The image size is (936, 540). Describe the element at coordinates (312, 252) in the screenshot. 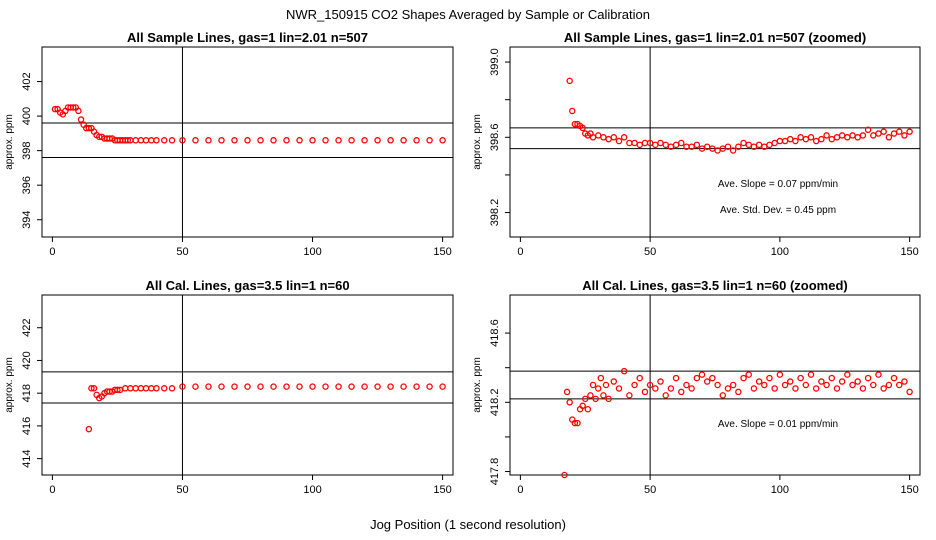

I see `x-tick-label: 100` at that location.